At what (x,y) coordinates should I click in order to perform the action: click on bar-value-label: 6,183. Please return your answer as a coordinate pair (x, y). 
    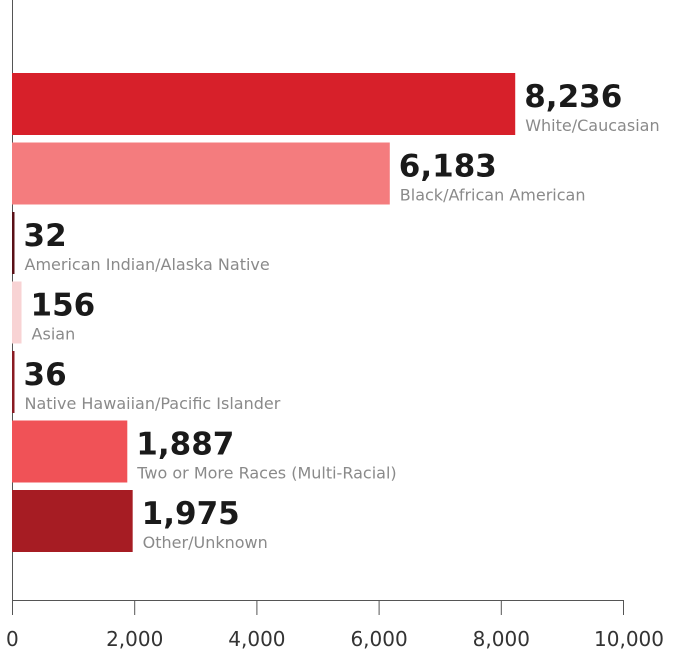
    Looking at the image, I should click on (448, 167).